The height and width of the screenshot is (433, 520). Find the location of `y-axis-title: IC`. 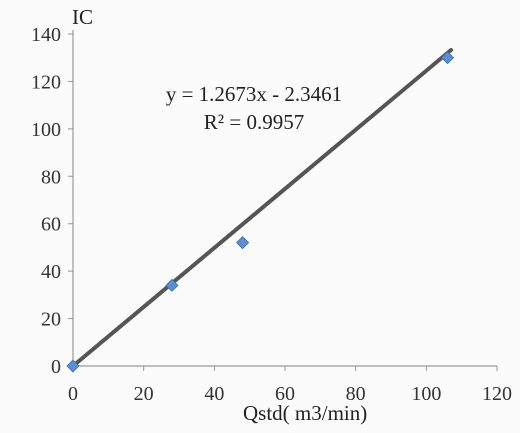

y-axis-title: IC is located at coordinates (82, 17).